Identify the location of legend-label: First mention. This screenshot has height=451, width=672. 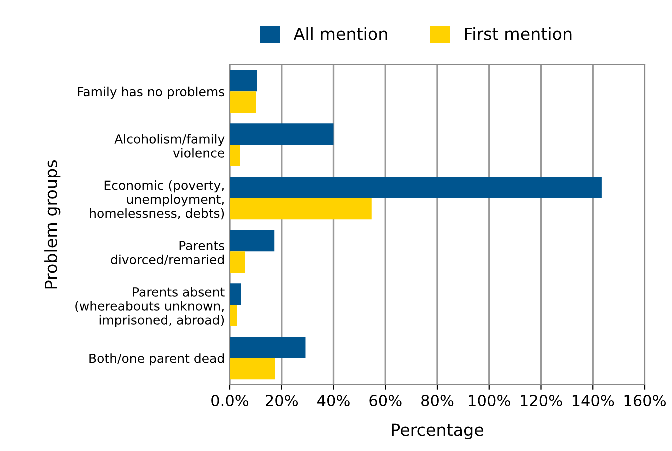
(518, 33).